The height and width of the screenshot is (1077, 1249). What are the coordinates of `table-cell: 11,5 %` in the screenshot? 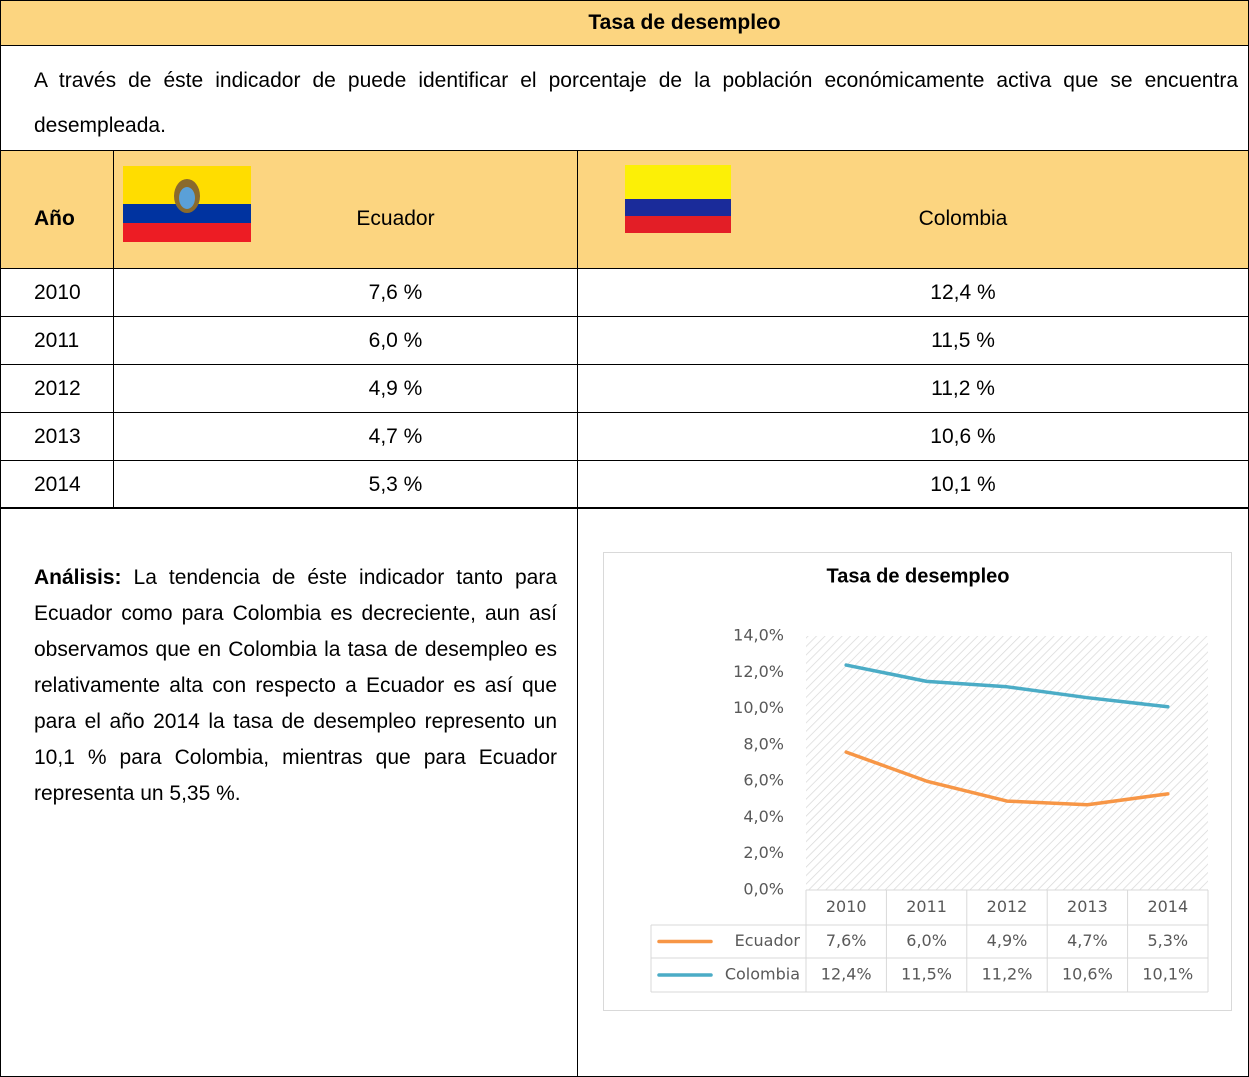 It's located at (913, 340).